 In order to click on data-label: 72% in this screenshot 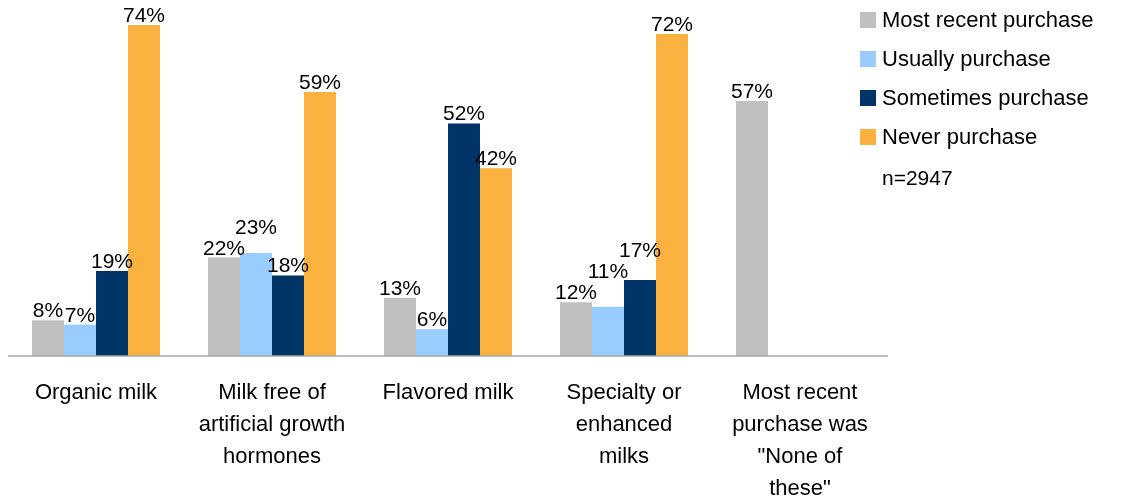, I will do `click(672, 23)`.